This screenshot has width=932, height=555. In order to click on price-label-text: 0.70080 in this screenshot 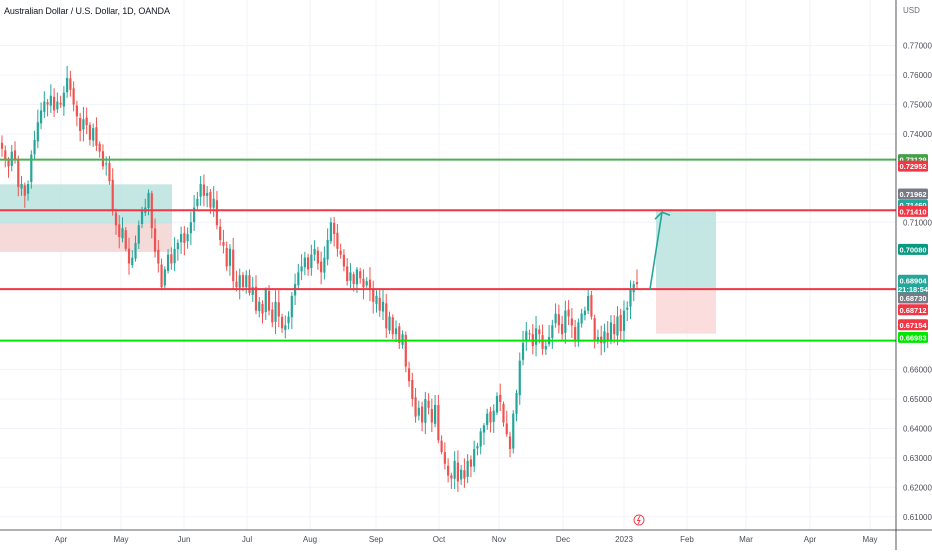, I will do `click(912, 249)`.